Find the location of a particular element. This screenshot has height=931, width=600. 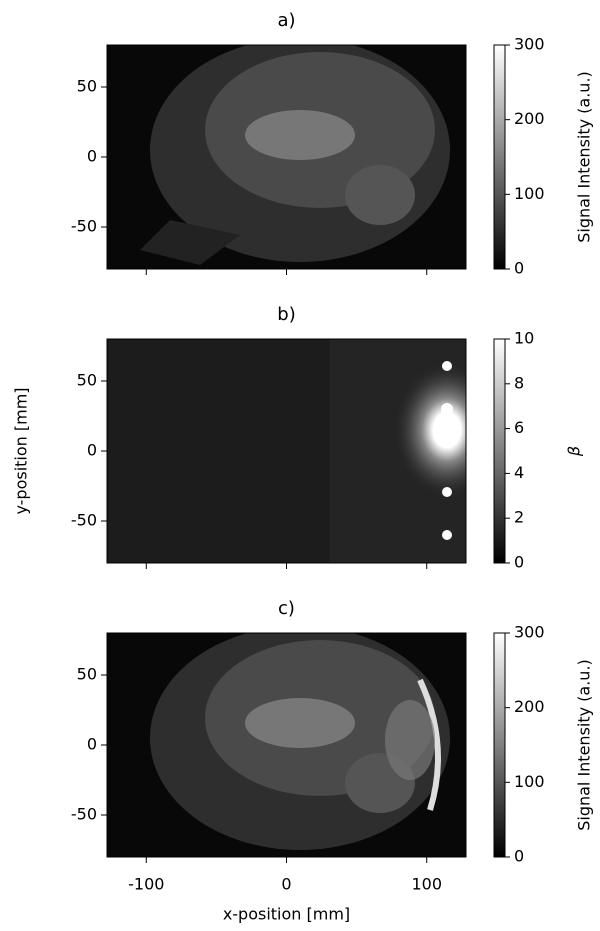

panel-title: a) is located at coordinates (286, 20).